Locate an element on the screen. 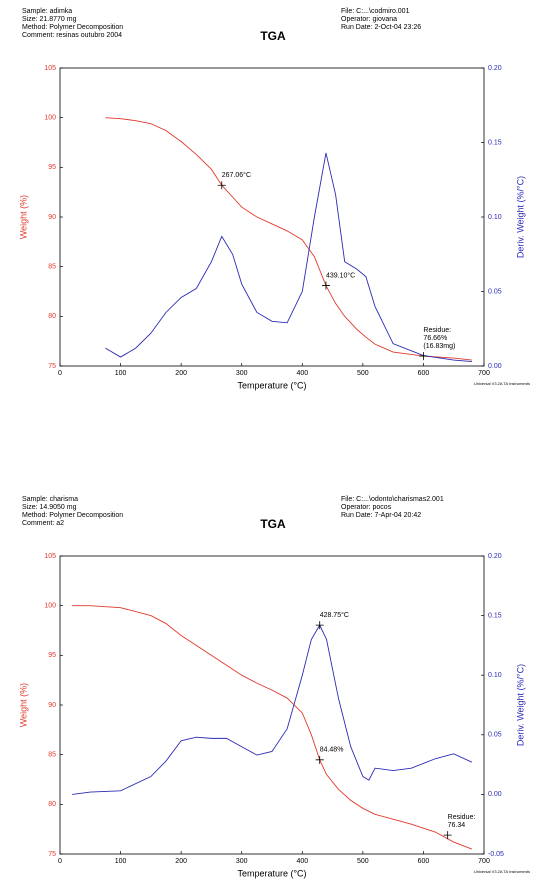 The height and width of the screenshot is (887, 534). annotation: 76.34 is located at coordinates (457, 825).